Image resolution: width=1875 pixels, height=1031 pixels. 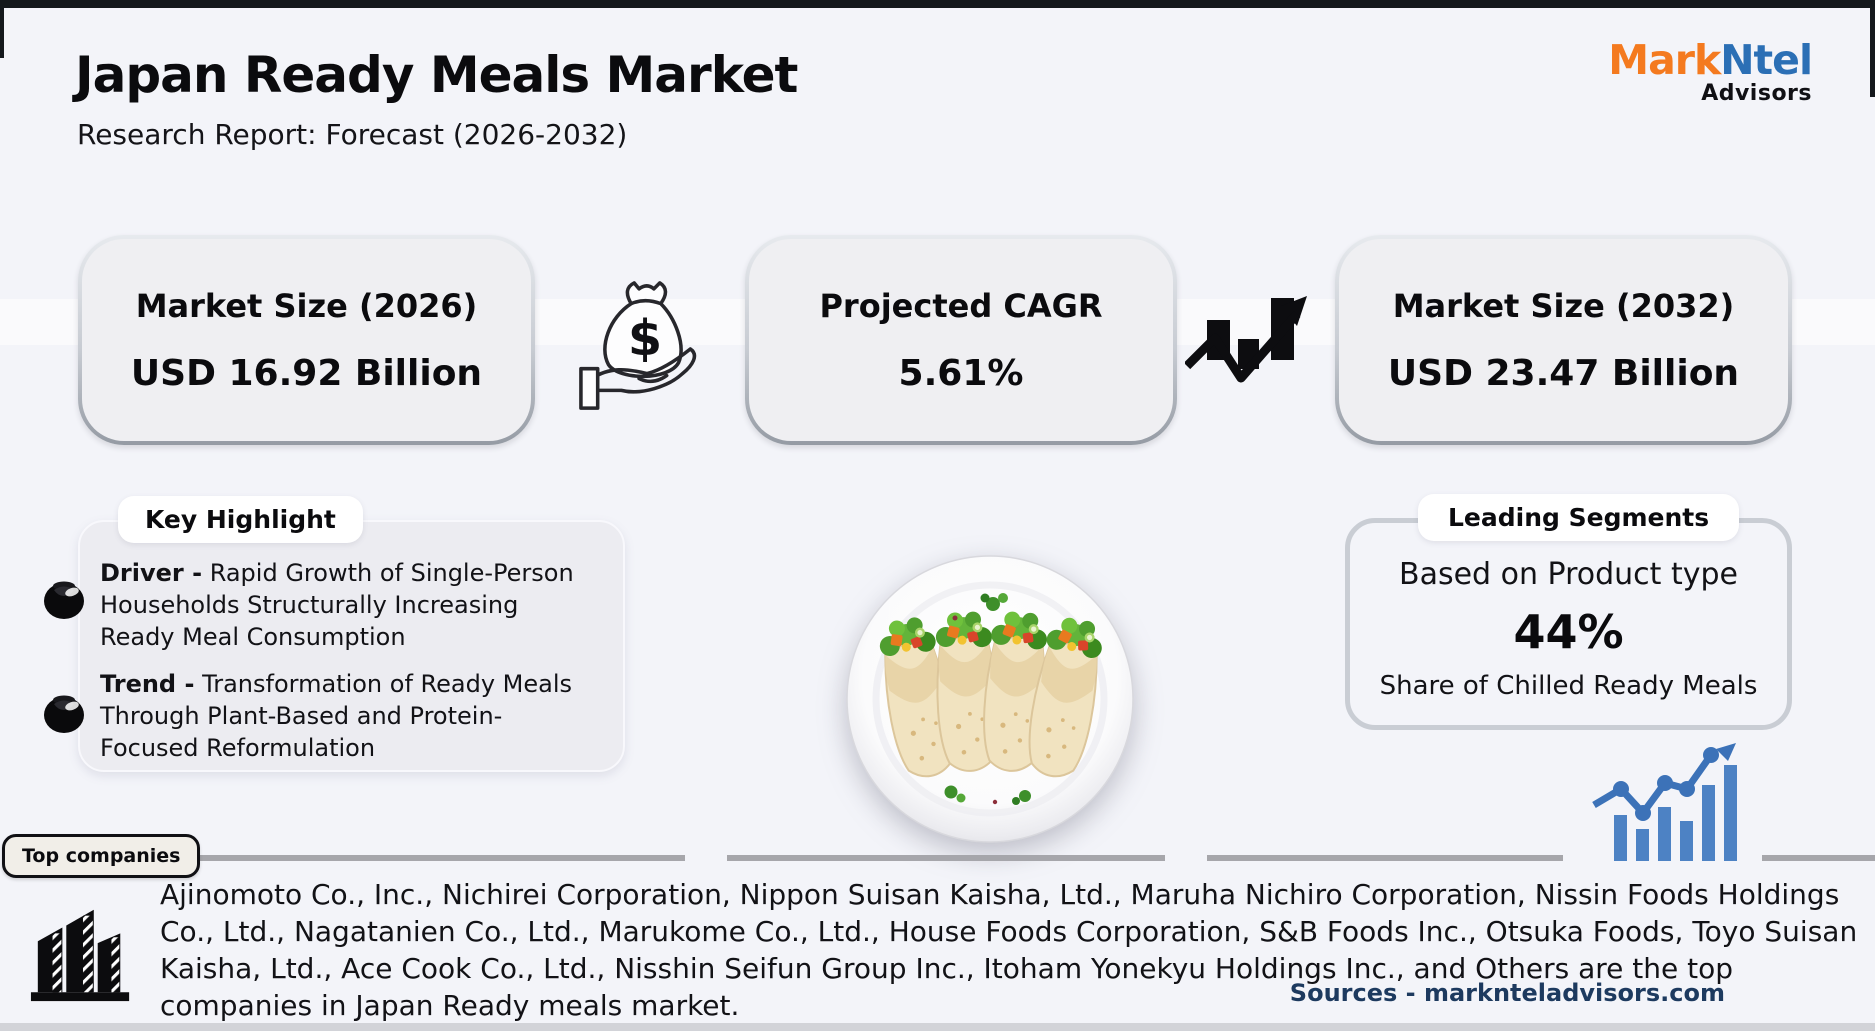 What do you see at coordinates (1766, 60) in the screenshot?
I see `logo-ntel-text: Ntel` at bounding box center [1766, 60].